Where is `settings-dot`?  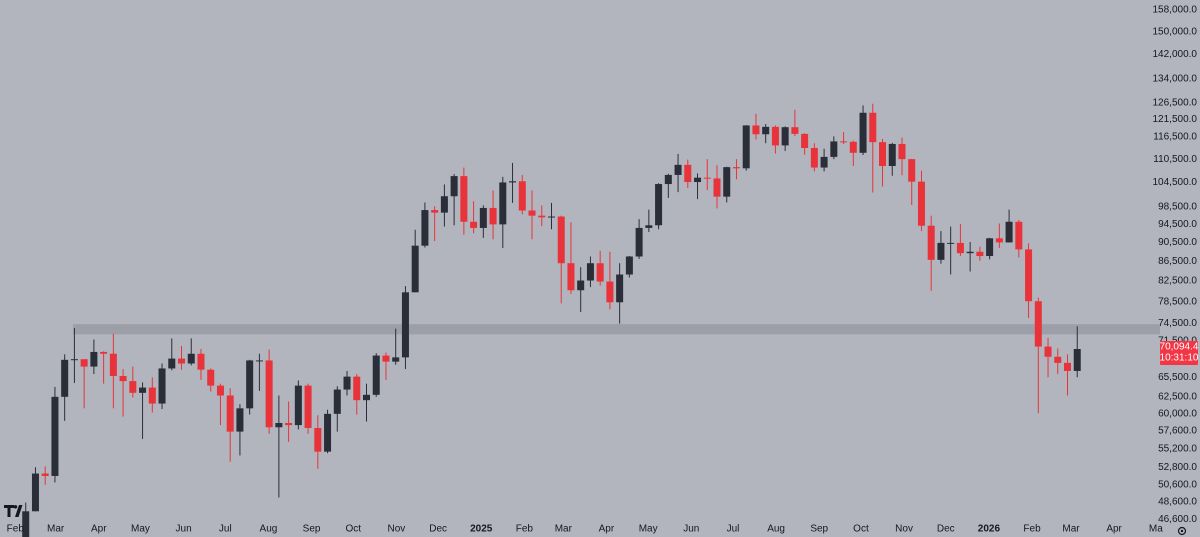
settings-dot is located at coordinates (1182, 531).